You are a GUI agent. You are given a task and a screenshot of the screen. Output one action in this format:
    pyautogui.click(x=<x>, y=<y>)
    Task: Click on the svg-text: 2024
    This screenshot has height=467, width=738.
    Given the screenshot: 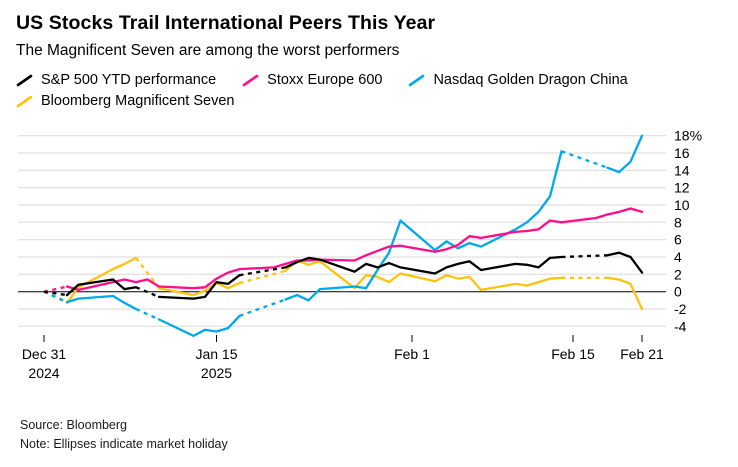 What is the action you would take?
    pyautogui.click(x=43, y=373)
    